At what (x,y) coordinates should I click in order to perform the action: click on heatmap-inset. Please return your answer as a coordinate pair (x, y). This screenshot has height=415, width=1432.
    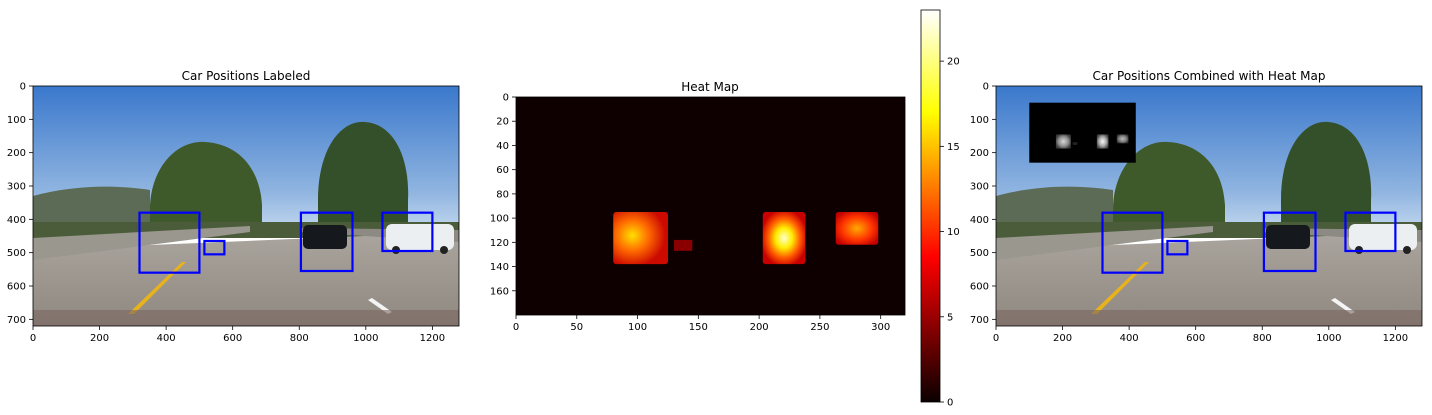
    Looking at the image, I should click on (1082, 132).